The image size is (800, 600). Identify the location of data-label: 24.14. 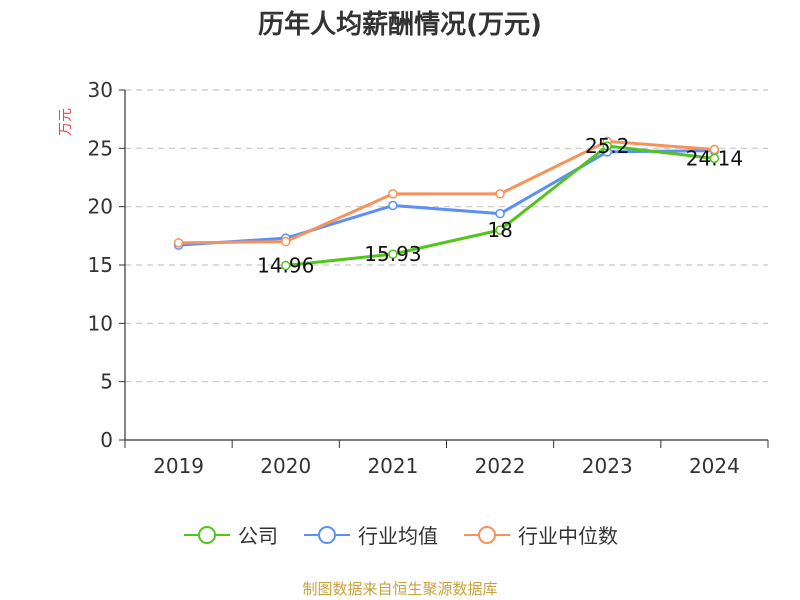
(714, 158).